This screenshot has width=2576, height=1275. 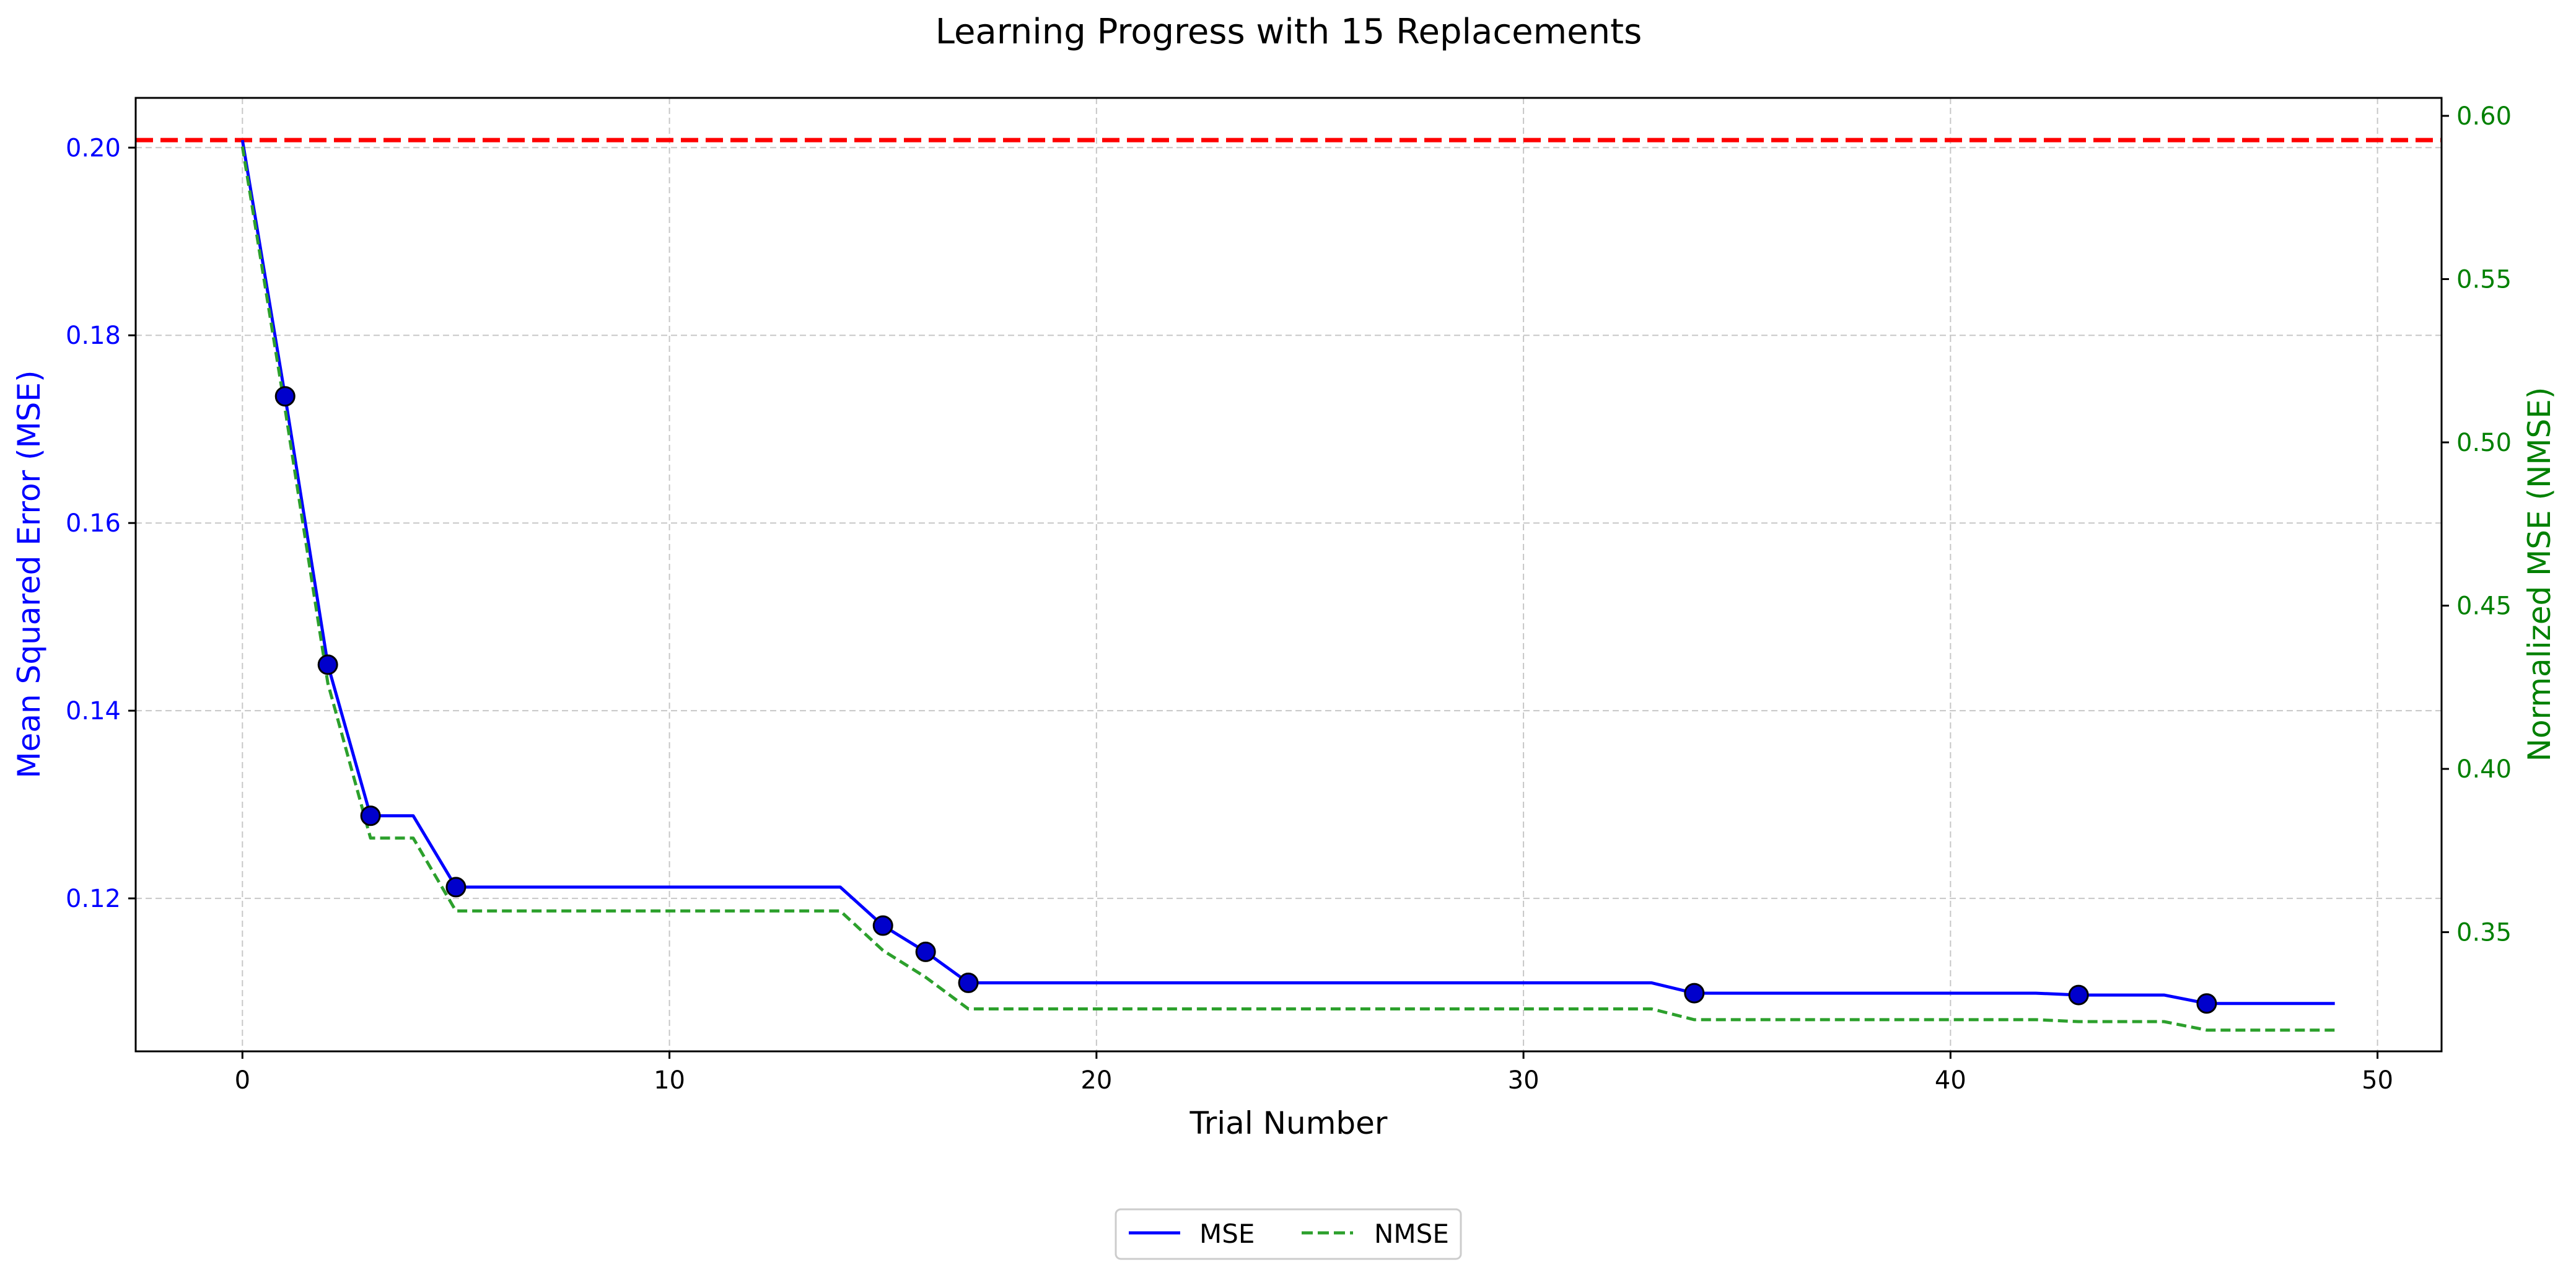 I want to click on legend: MSE NMSE, so click(x=1288, y=1234).